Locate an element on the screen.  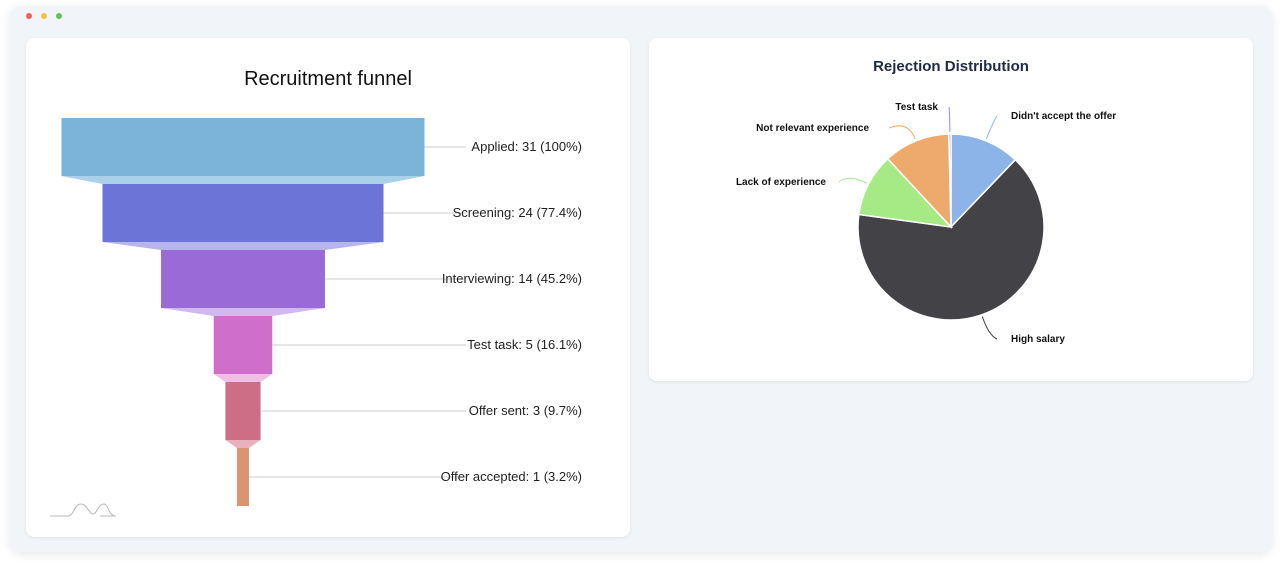
pie-label-lack-of-experience: Lack of experience is located at coordinates (781, 182).